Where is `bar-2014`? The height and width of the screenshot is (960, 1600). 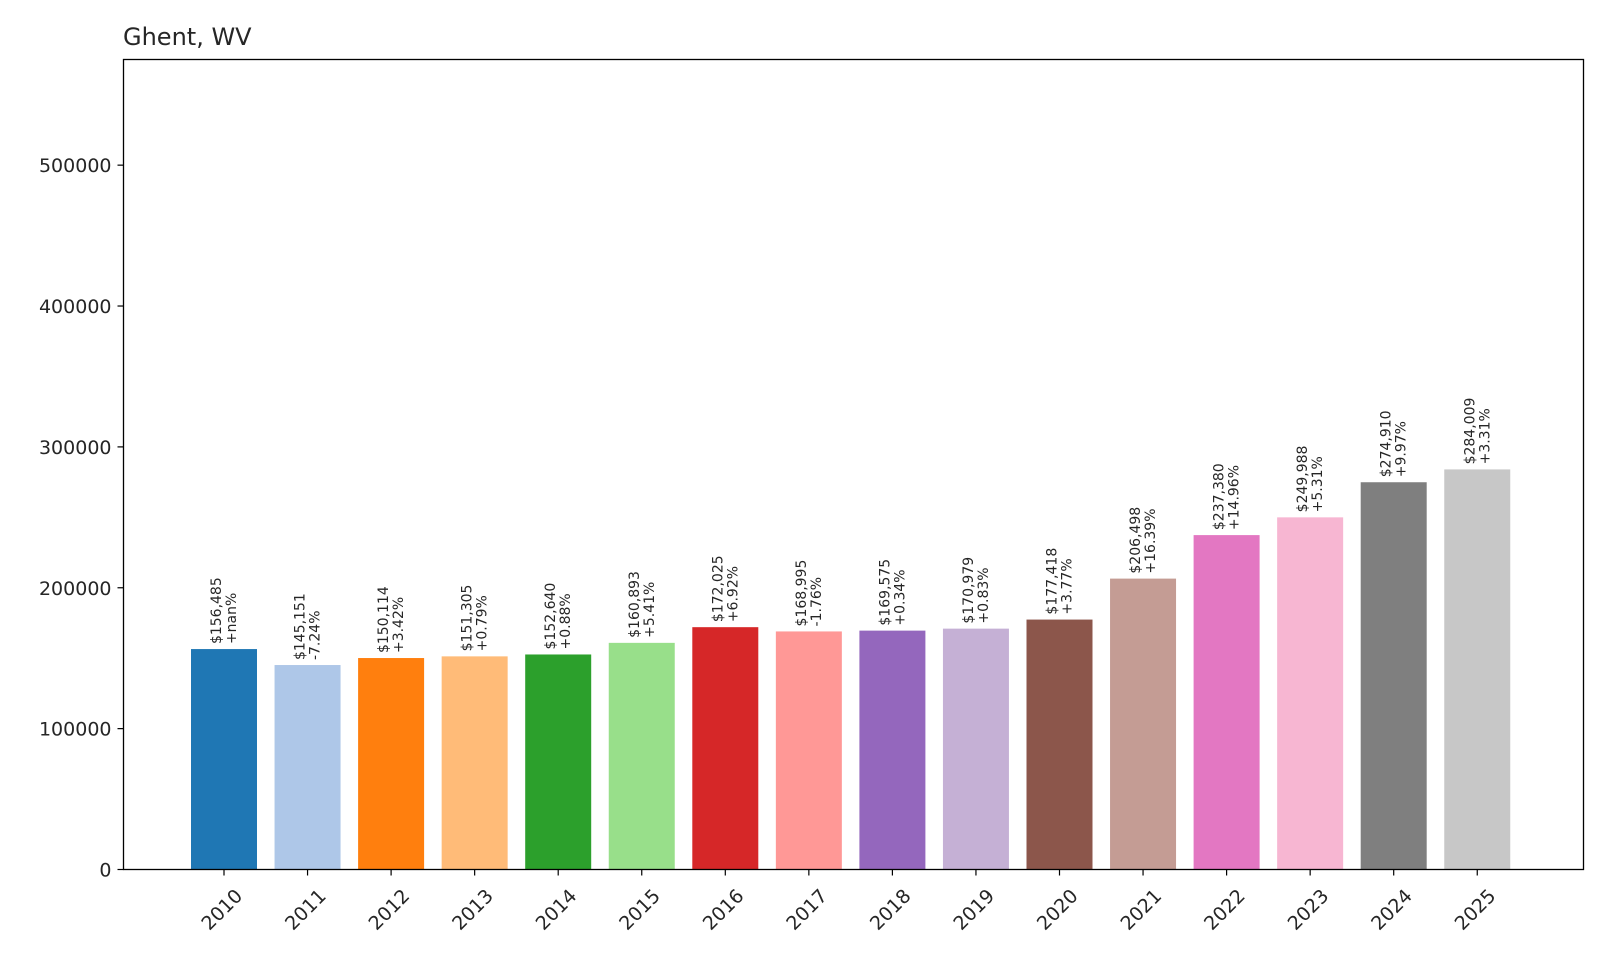
bar-2014 is located at coordinates (558, 762).